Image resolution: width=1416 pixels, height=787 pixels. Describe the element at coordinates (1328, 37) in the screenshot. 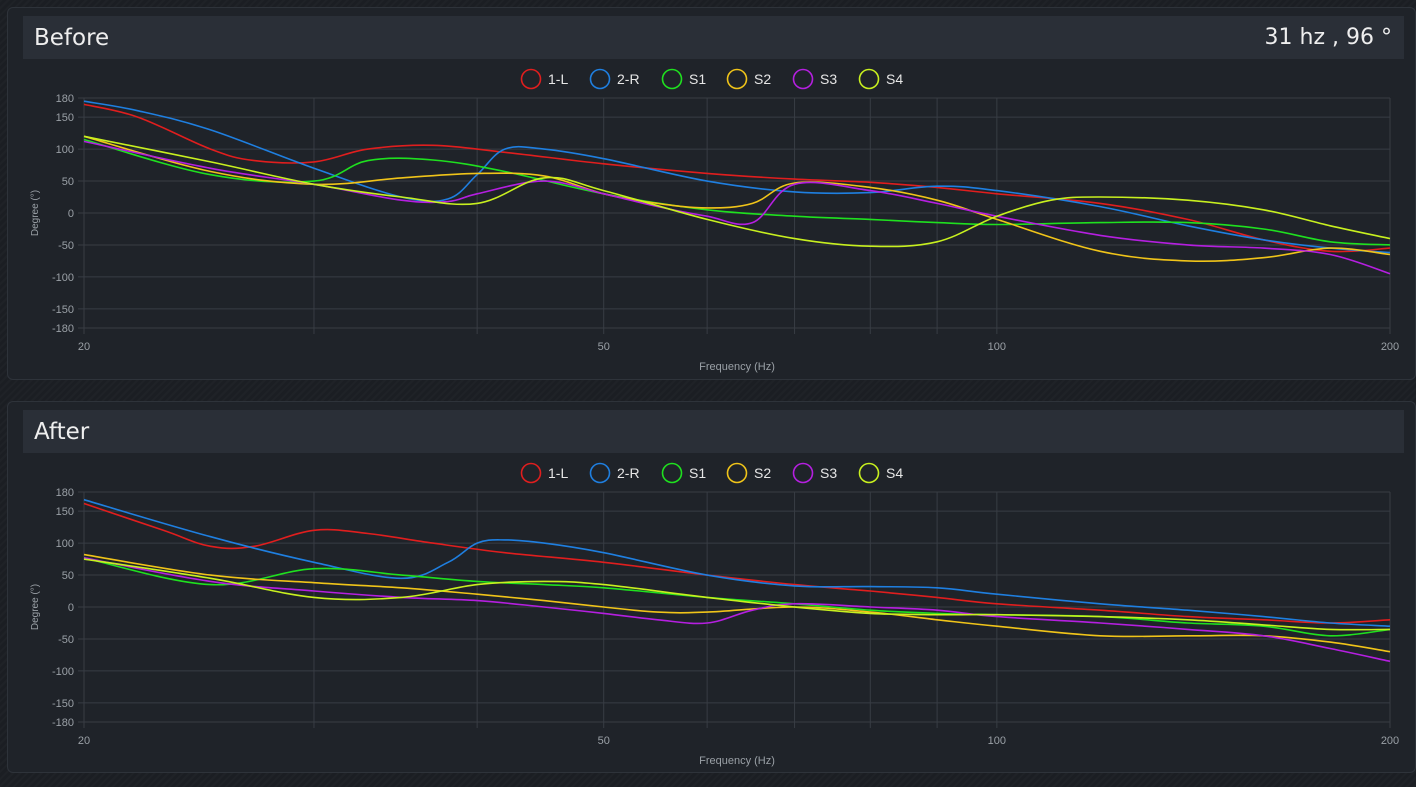

I see `cursor-readout: 31 hz , 96 °` at that location.